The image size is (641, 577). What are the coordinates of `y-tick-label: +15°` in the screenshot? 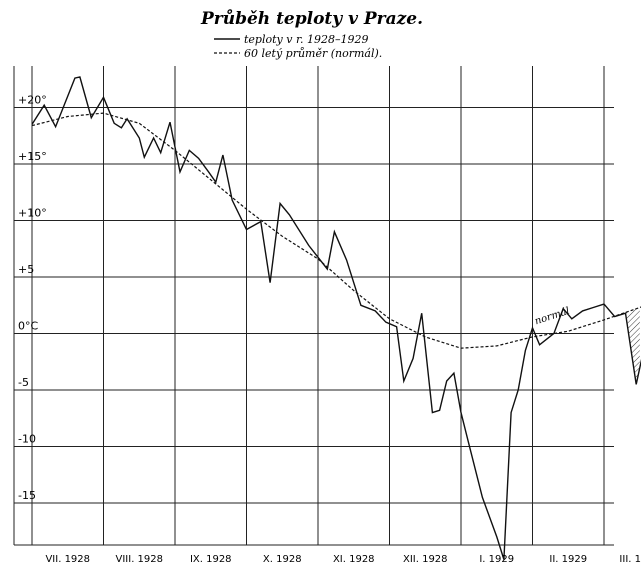 It's located at (32, 156).